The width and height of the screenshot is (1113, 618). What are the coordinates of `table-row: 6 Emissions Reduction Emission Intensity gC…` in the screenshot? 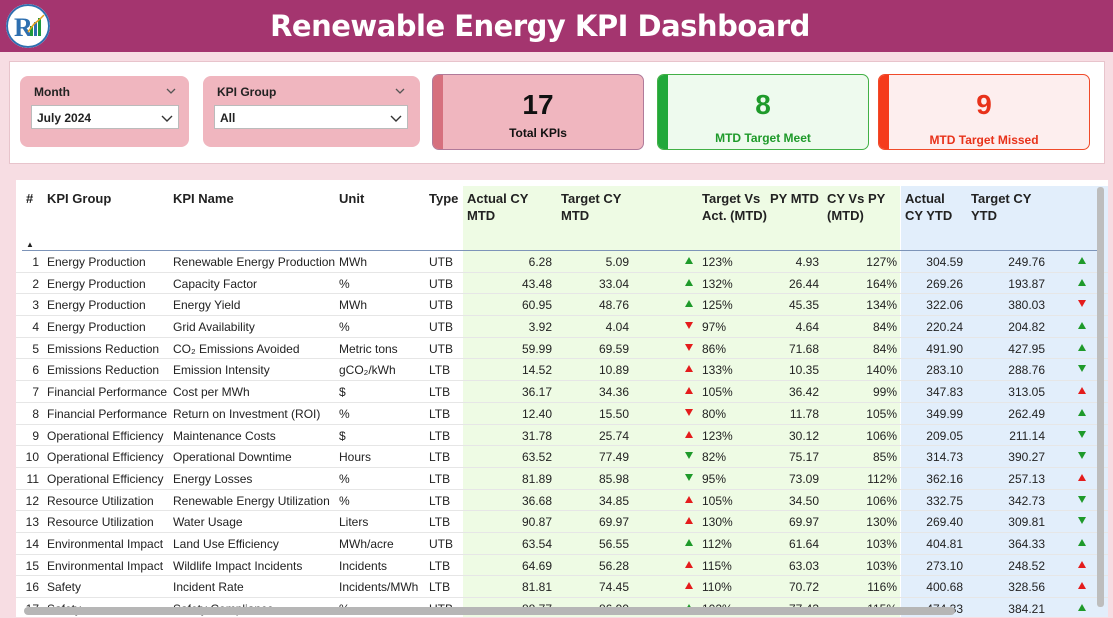 It's located at (562, 370).